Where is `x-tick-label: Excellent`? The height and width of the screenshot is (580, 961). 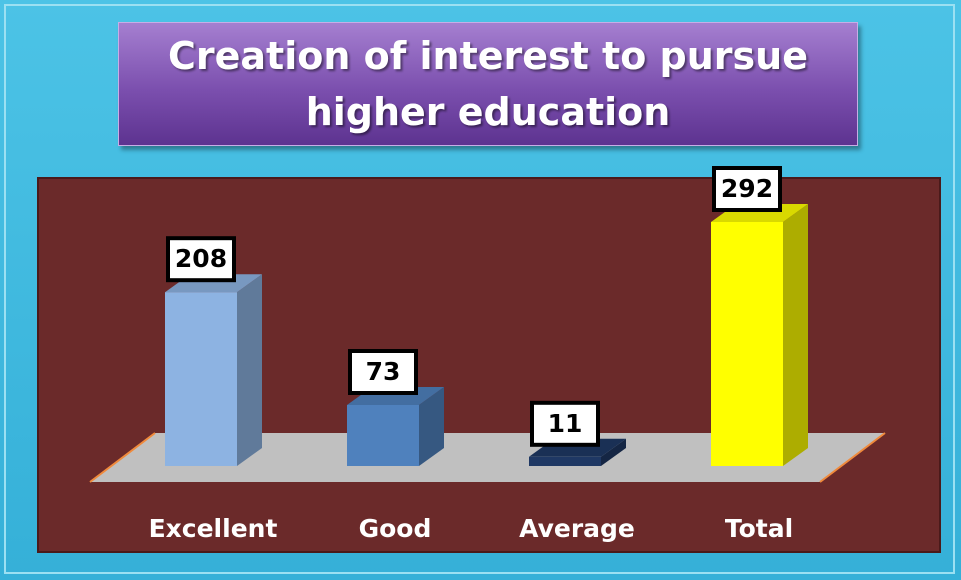 x-tick-label: Excellent is located at coordinates (213, 528).